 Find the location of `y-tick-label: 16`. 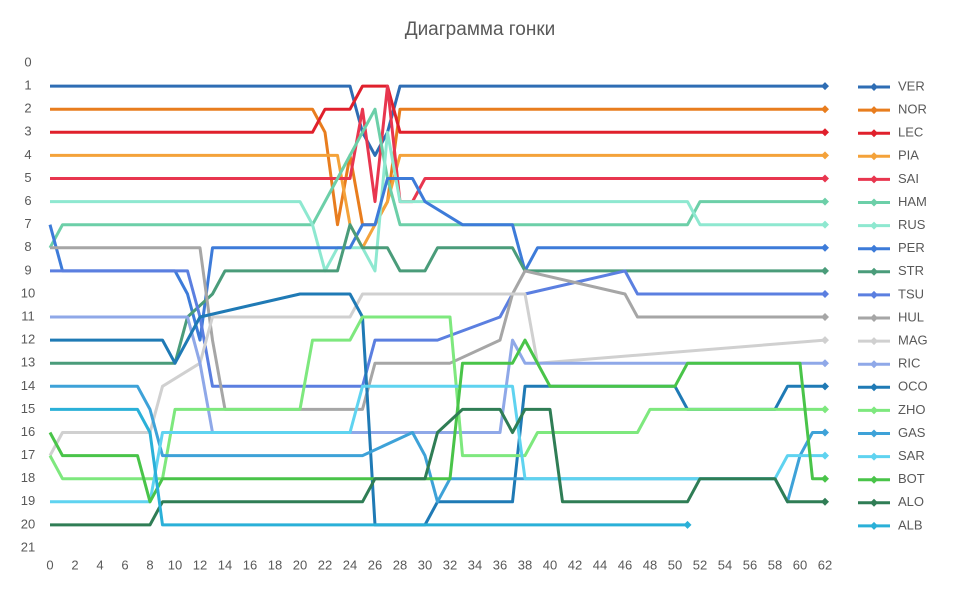

y-tick-label: 16 is located at coordinates (28, 431).